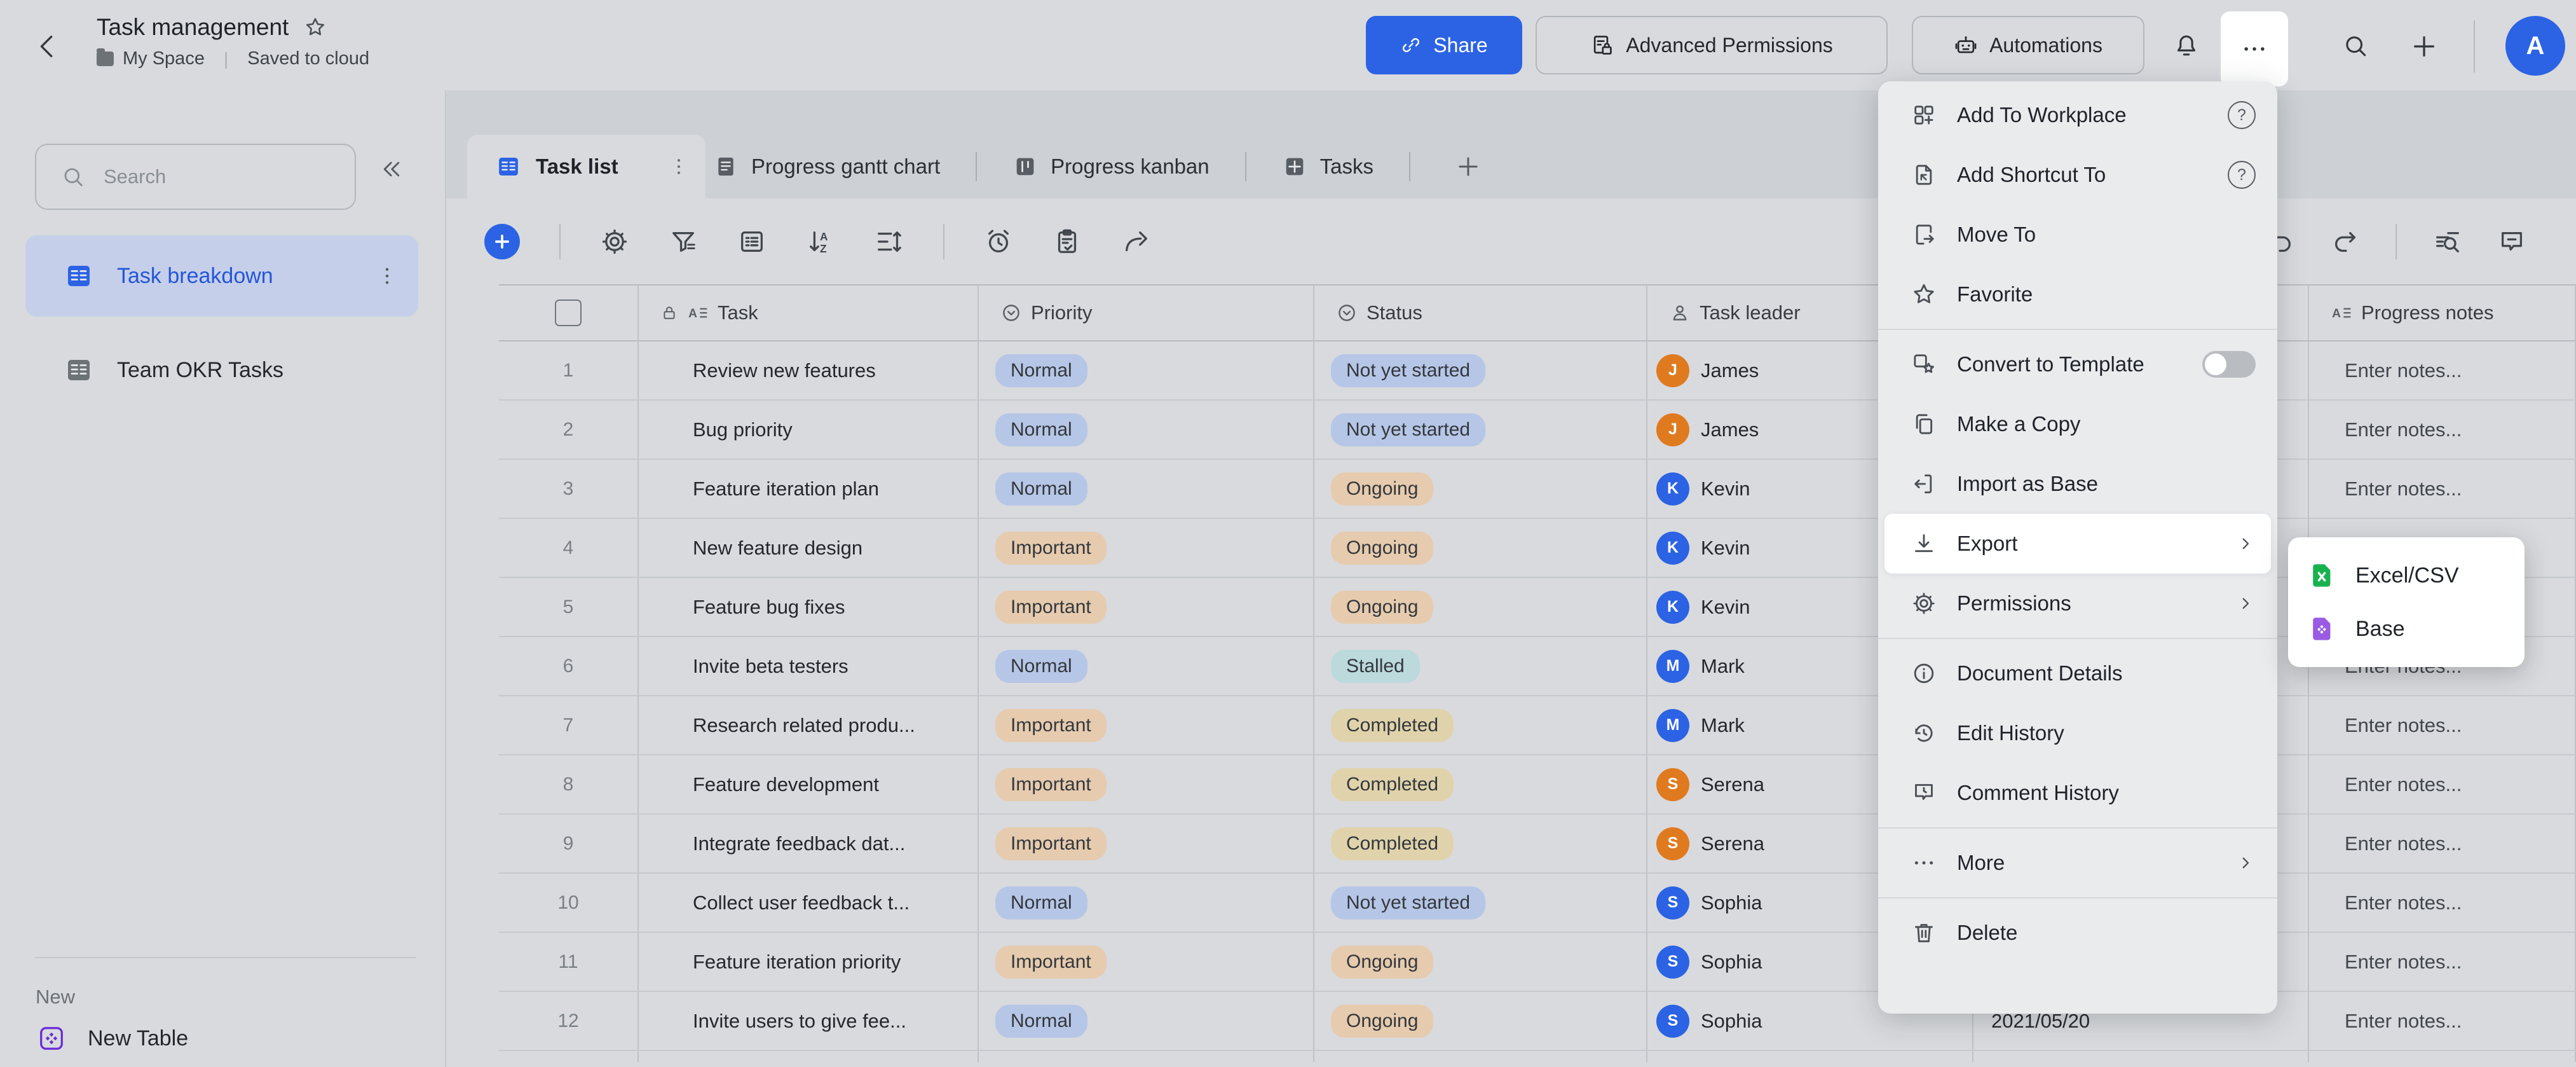  What do you see at coordinates (678, 166) in the screenshot?
I see `tab-menu-kebab-icon` at bounding box center [678, 166].